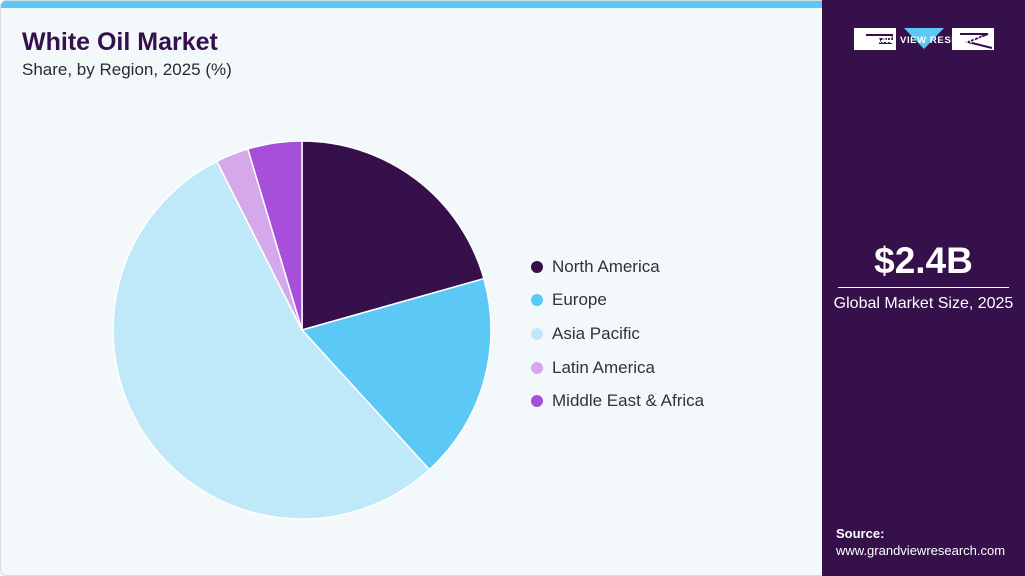 Image resolution: width=1025 pixels, height=576 pixels. Describe the element at coordinates (921, 550) in the screenshot. I see `source-link: www.grandviewresearch.com` at that location.